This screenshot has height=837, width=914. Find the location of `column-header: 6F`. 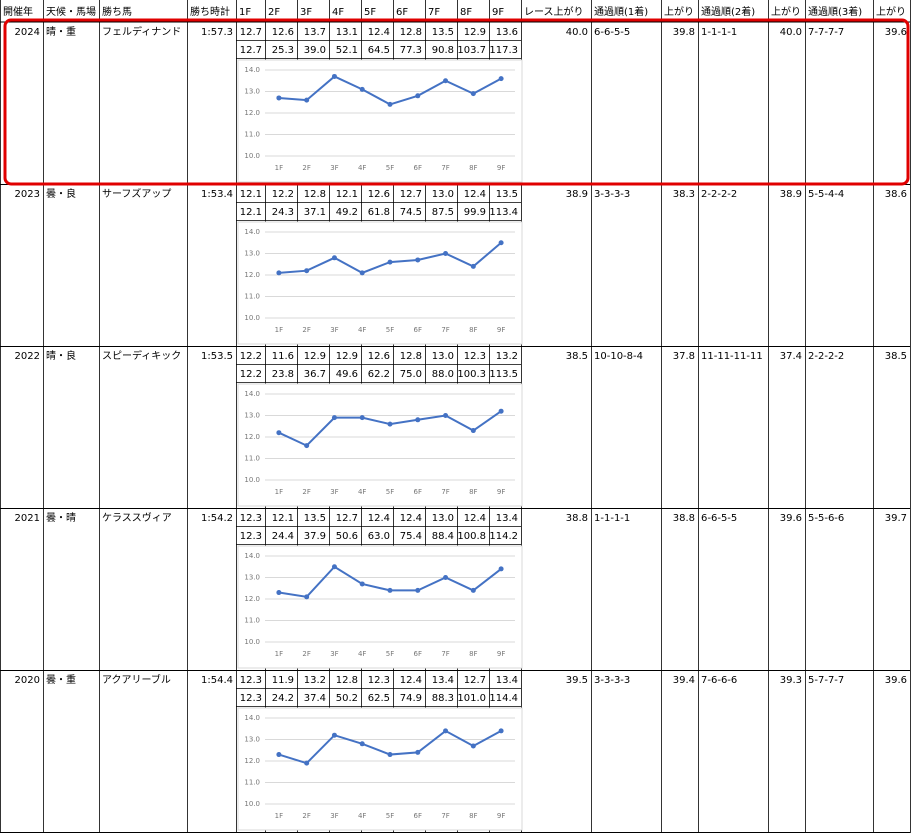

column-header: 6F is located at coordinates (402, 12).